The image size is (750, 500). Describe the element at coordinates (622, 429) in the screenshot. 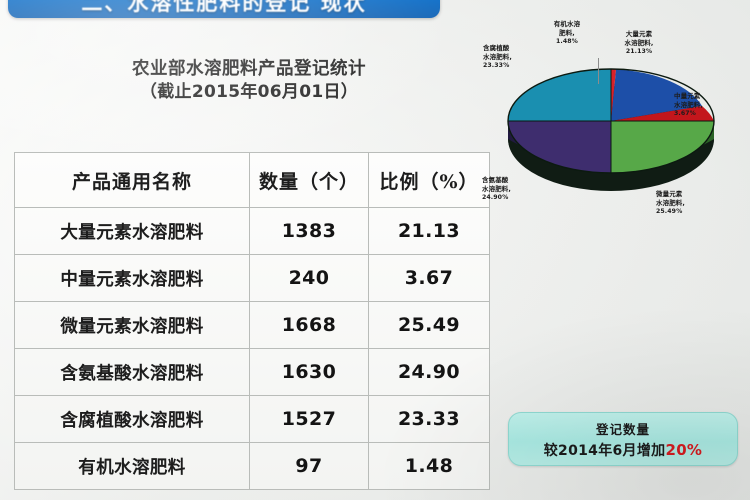

I see `callout-line-1: 登记数量` at that location.